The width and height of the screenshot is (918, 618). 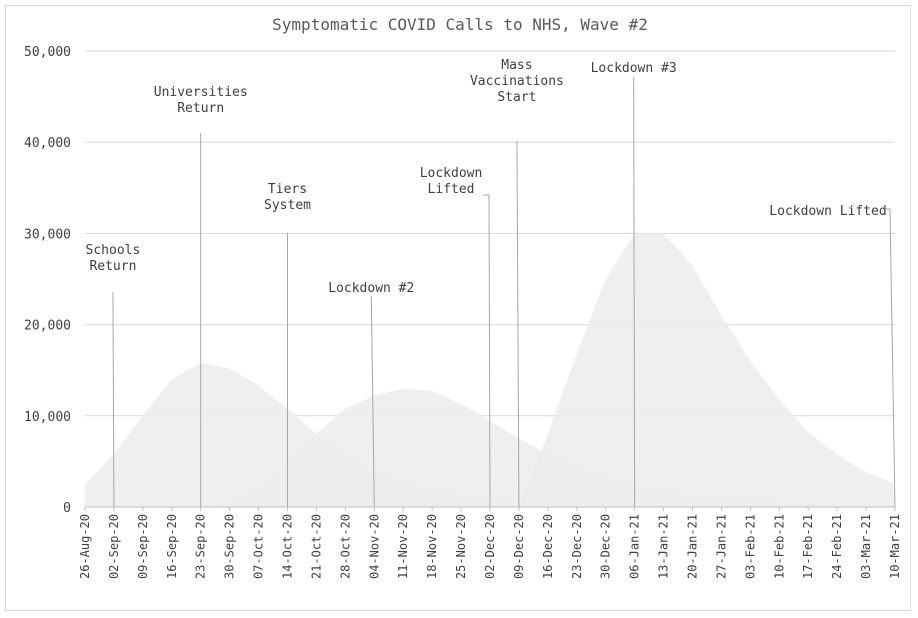 I want to click on x-tick-label: 03-Mar-21, so click(x=866, y=546).